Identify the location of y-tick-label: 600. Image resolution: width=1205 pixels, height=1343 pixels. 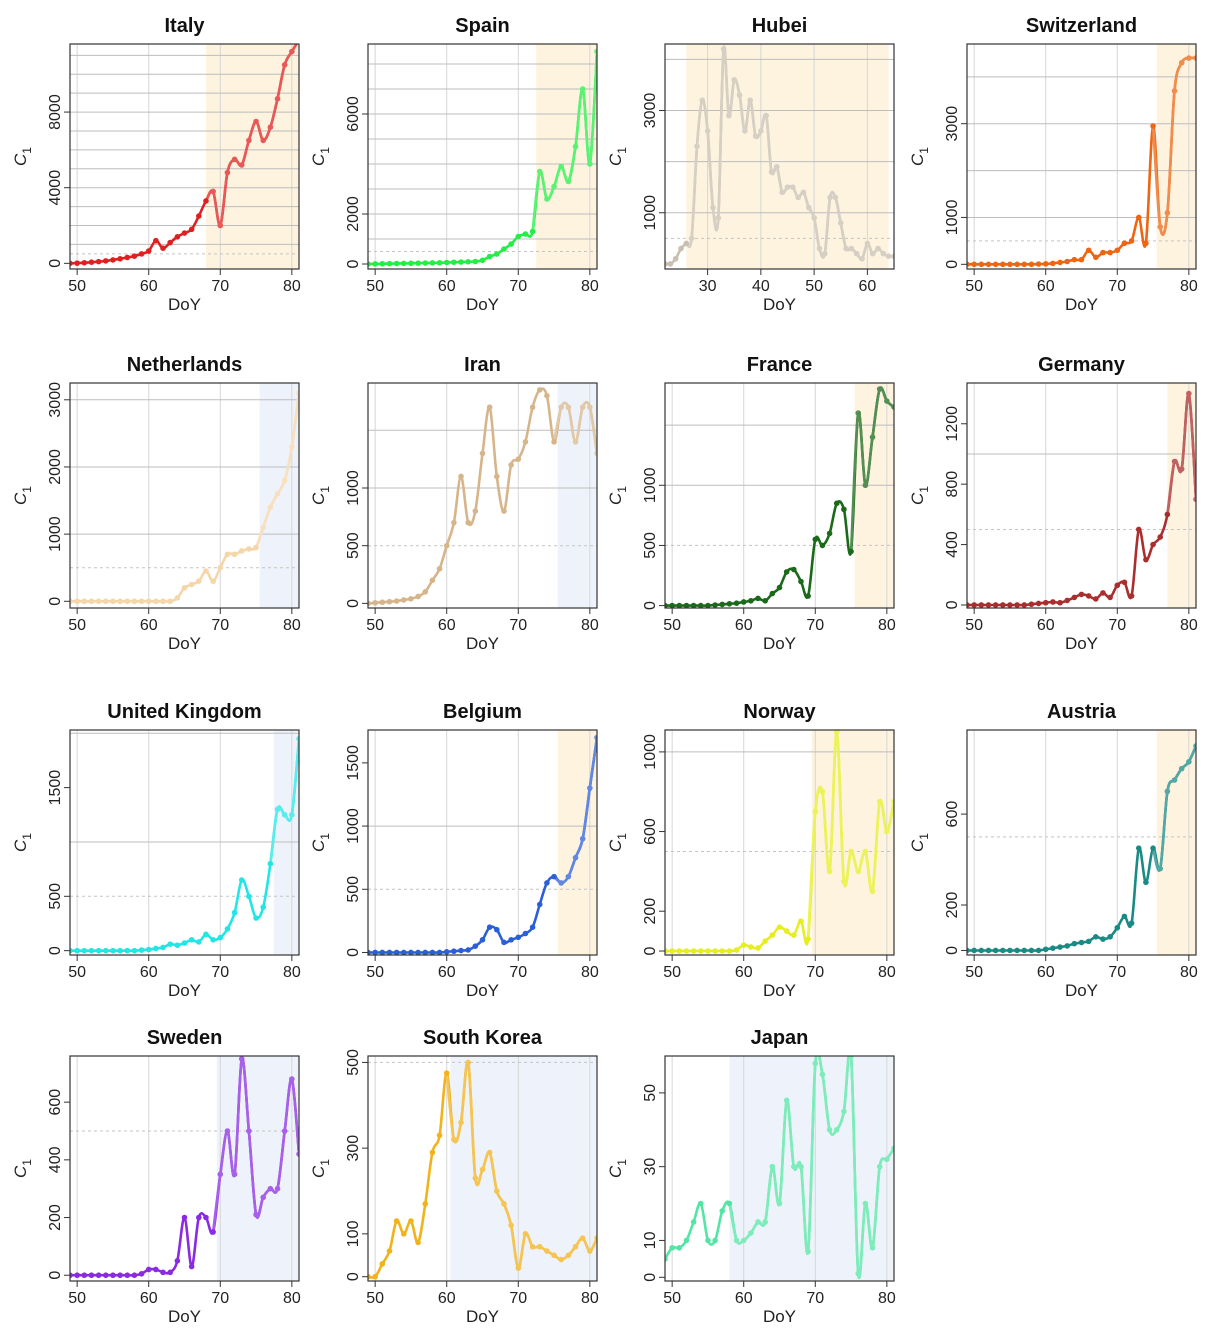
(55, 1102).